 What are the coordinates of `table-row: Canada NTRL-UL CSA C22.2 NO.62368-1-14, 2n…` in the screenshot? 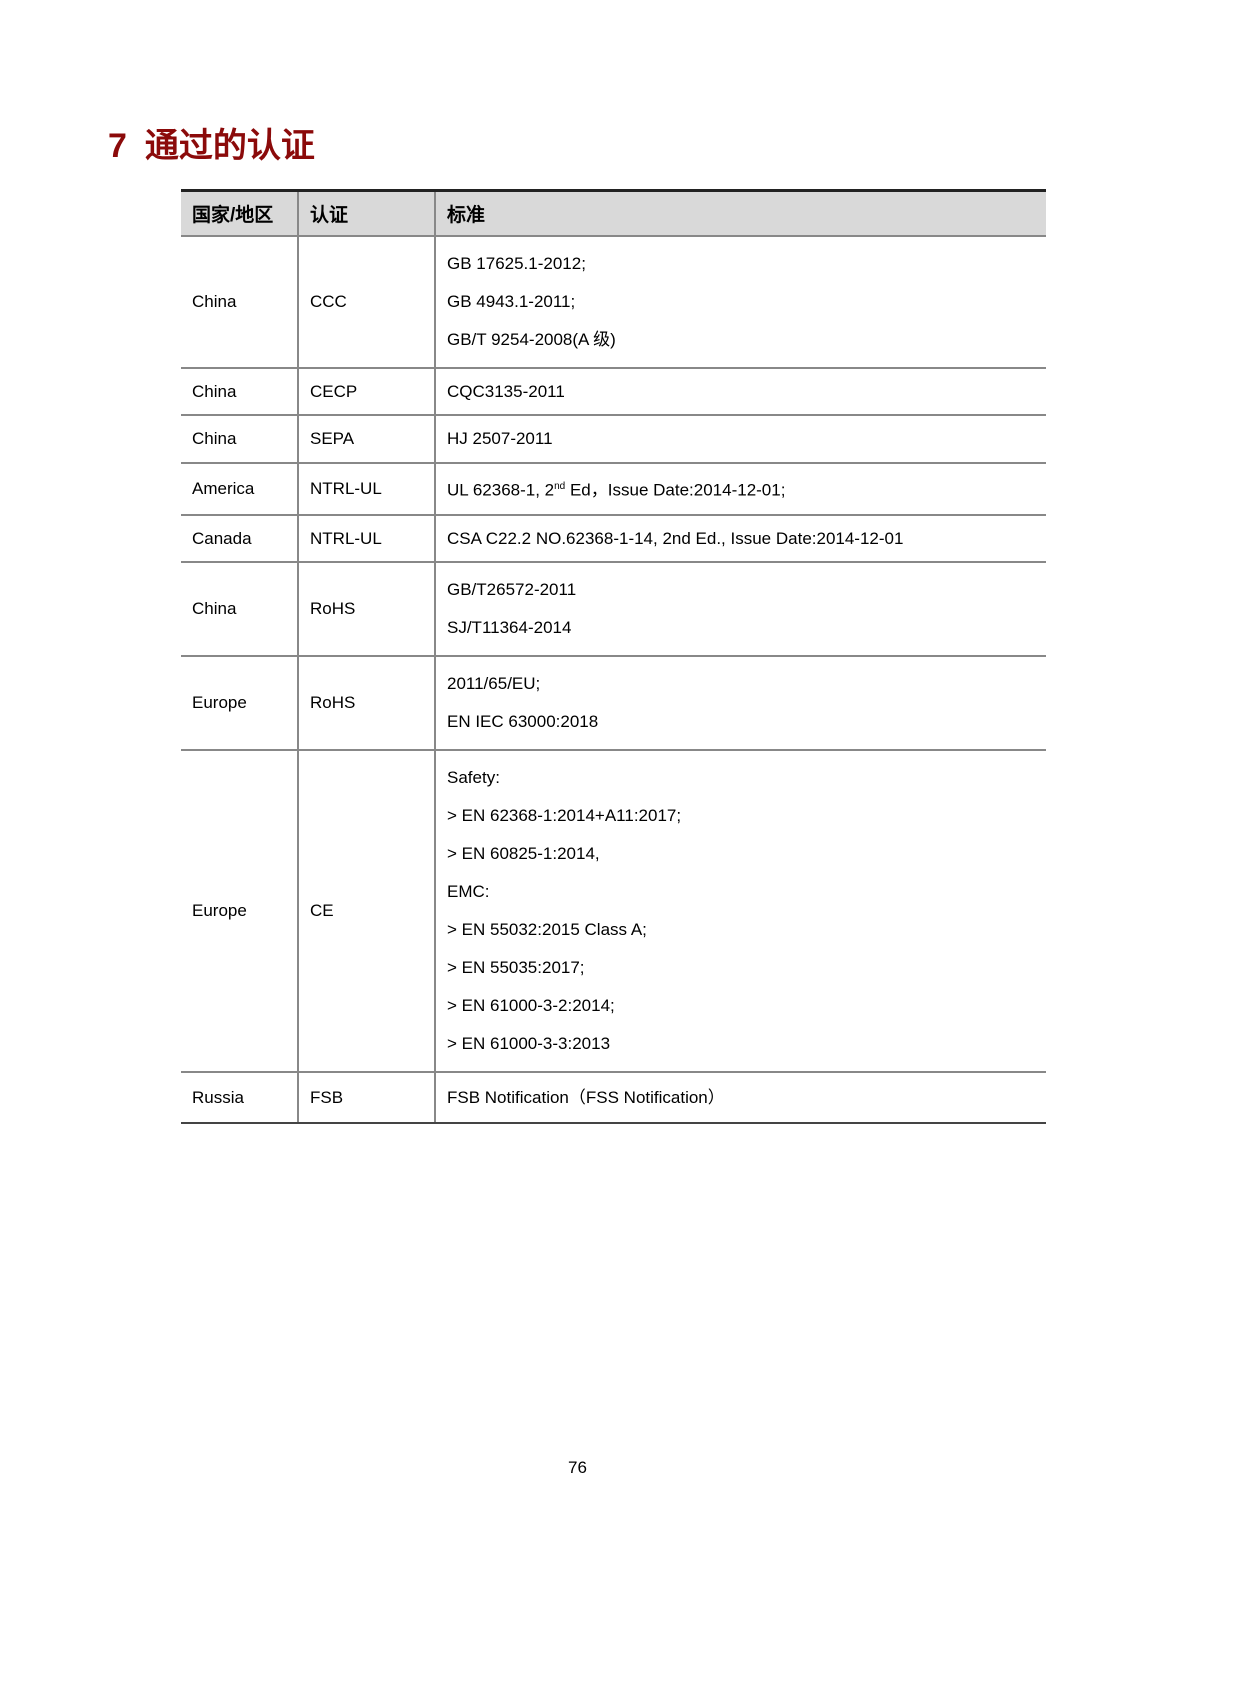 It's located at (613, 539).